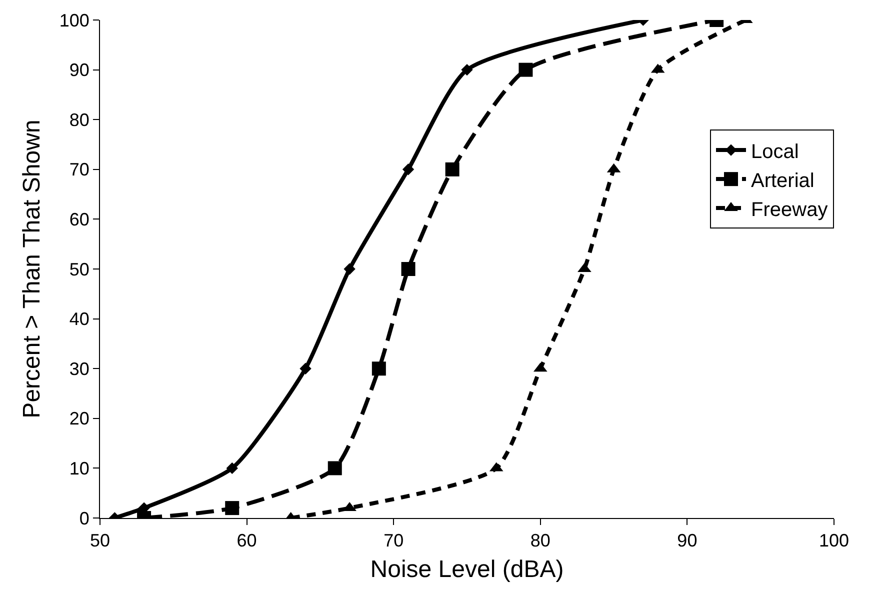 The height and width of the screenshot is (602, 874). What do you see at coordinates (32, 269) in the screenshot?
I see `y-axis-title: Percent > Than That Shown` at bounding box center [32, 269].